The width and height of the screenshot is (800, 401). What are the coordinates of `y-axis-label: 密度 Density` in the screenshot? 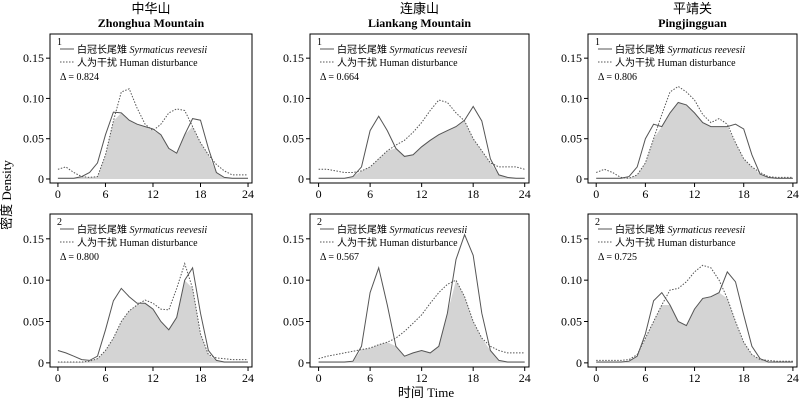 It's located at (7, 195).